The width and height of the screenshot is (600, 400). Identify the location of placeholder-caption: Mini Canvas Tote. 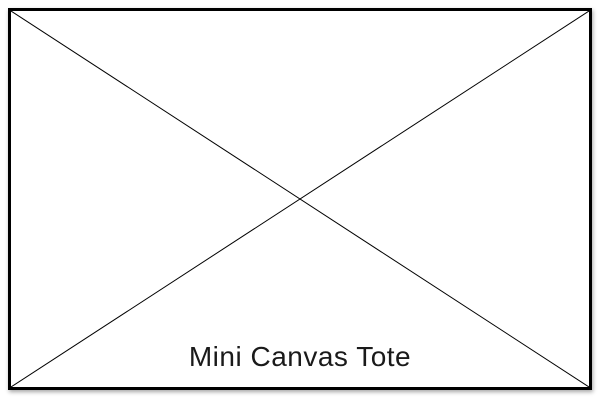
(300, 357).